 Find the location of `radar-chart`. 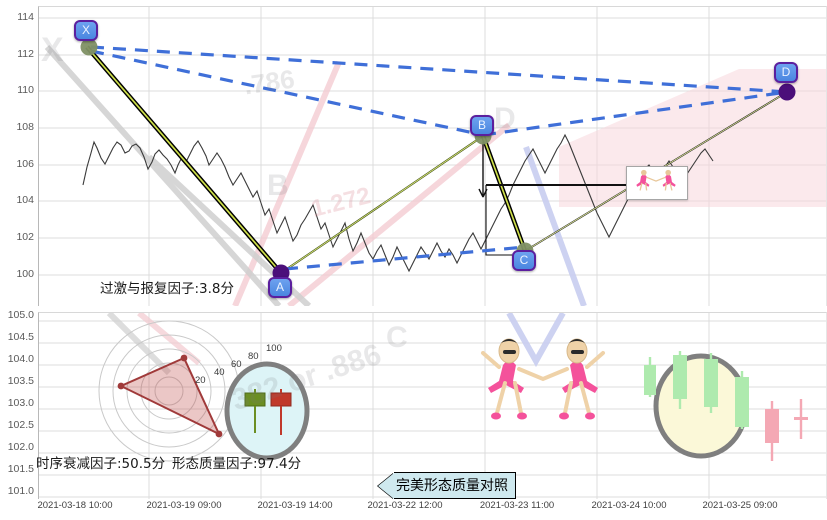

radar-chart is located at coordinates (169, 391).